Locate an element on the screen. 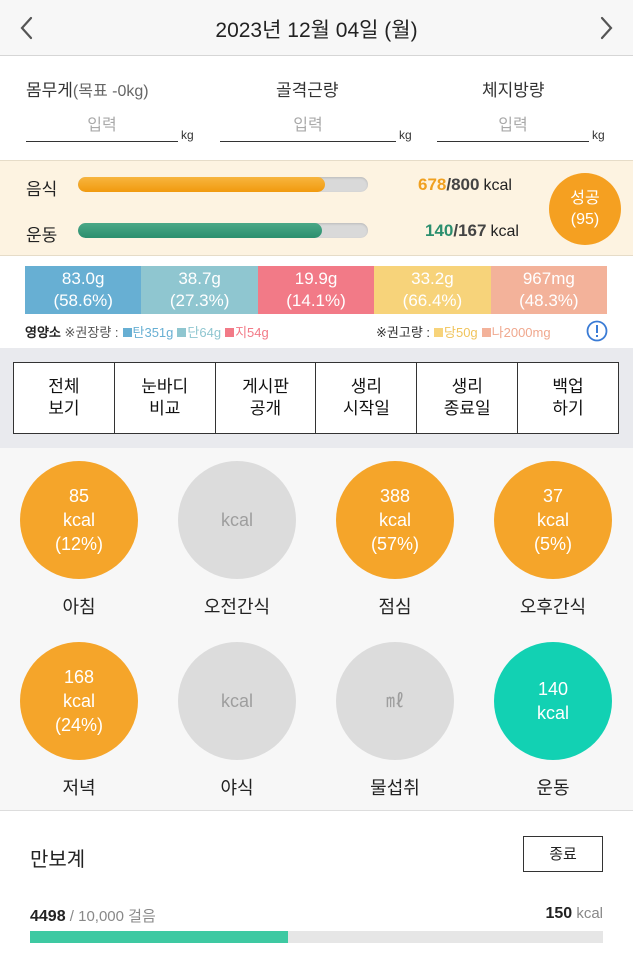 This screenshot has width=633, height=960. meal-kcal: 140 is located at coordinates (553, 689).